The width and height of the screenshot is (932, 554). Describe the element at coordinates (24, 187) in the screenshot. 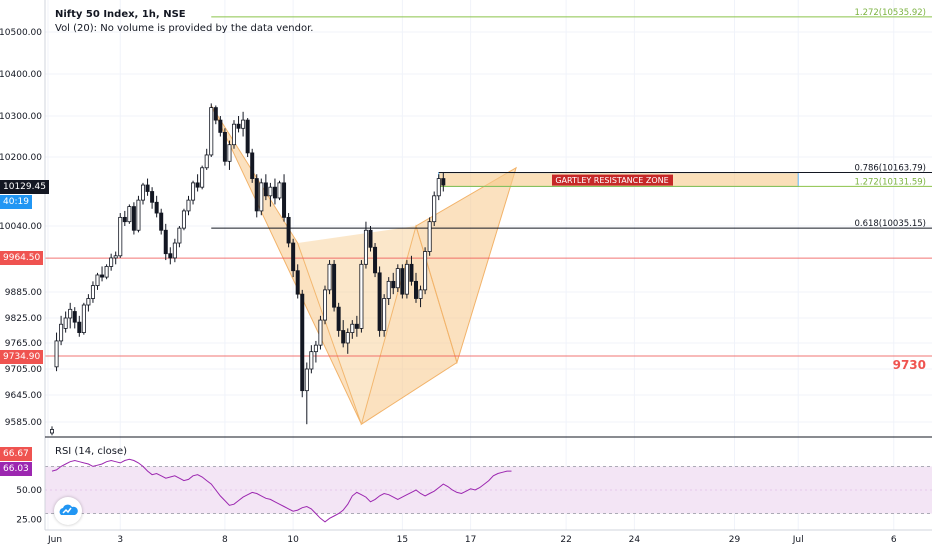

I see `current-price-badge: 10129.45` at that location.